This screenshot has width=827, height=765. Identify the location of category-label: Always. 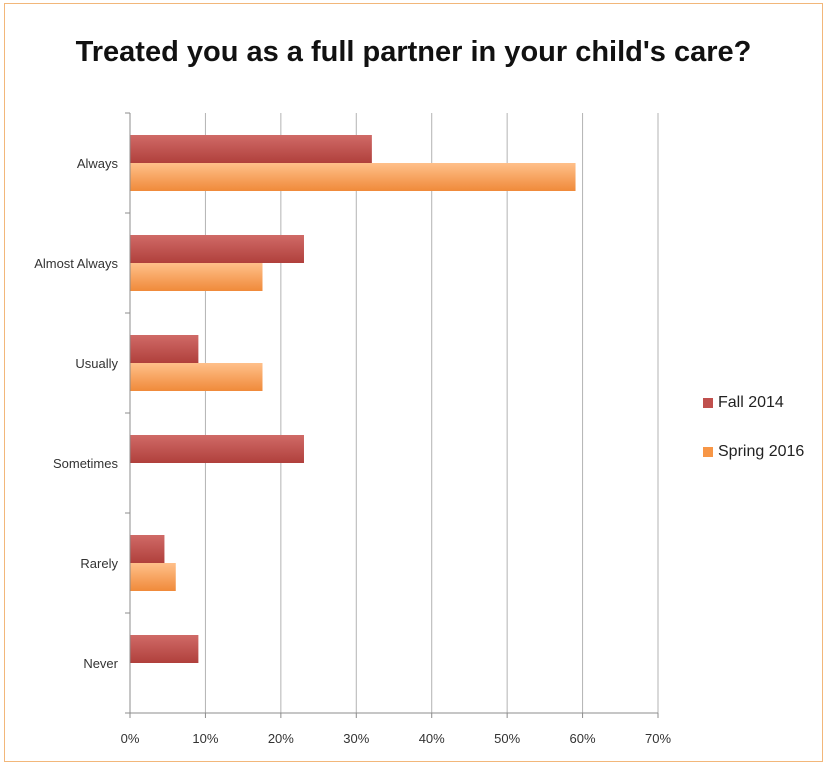
(98, 163).